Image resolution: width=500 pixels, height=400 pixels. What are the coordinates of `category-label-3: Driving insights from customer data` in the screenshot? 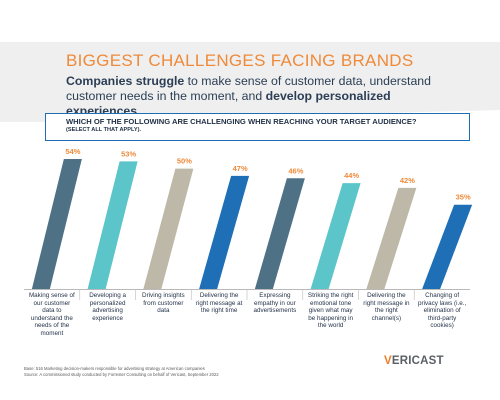 It's located at (163, 303).